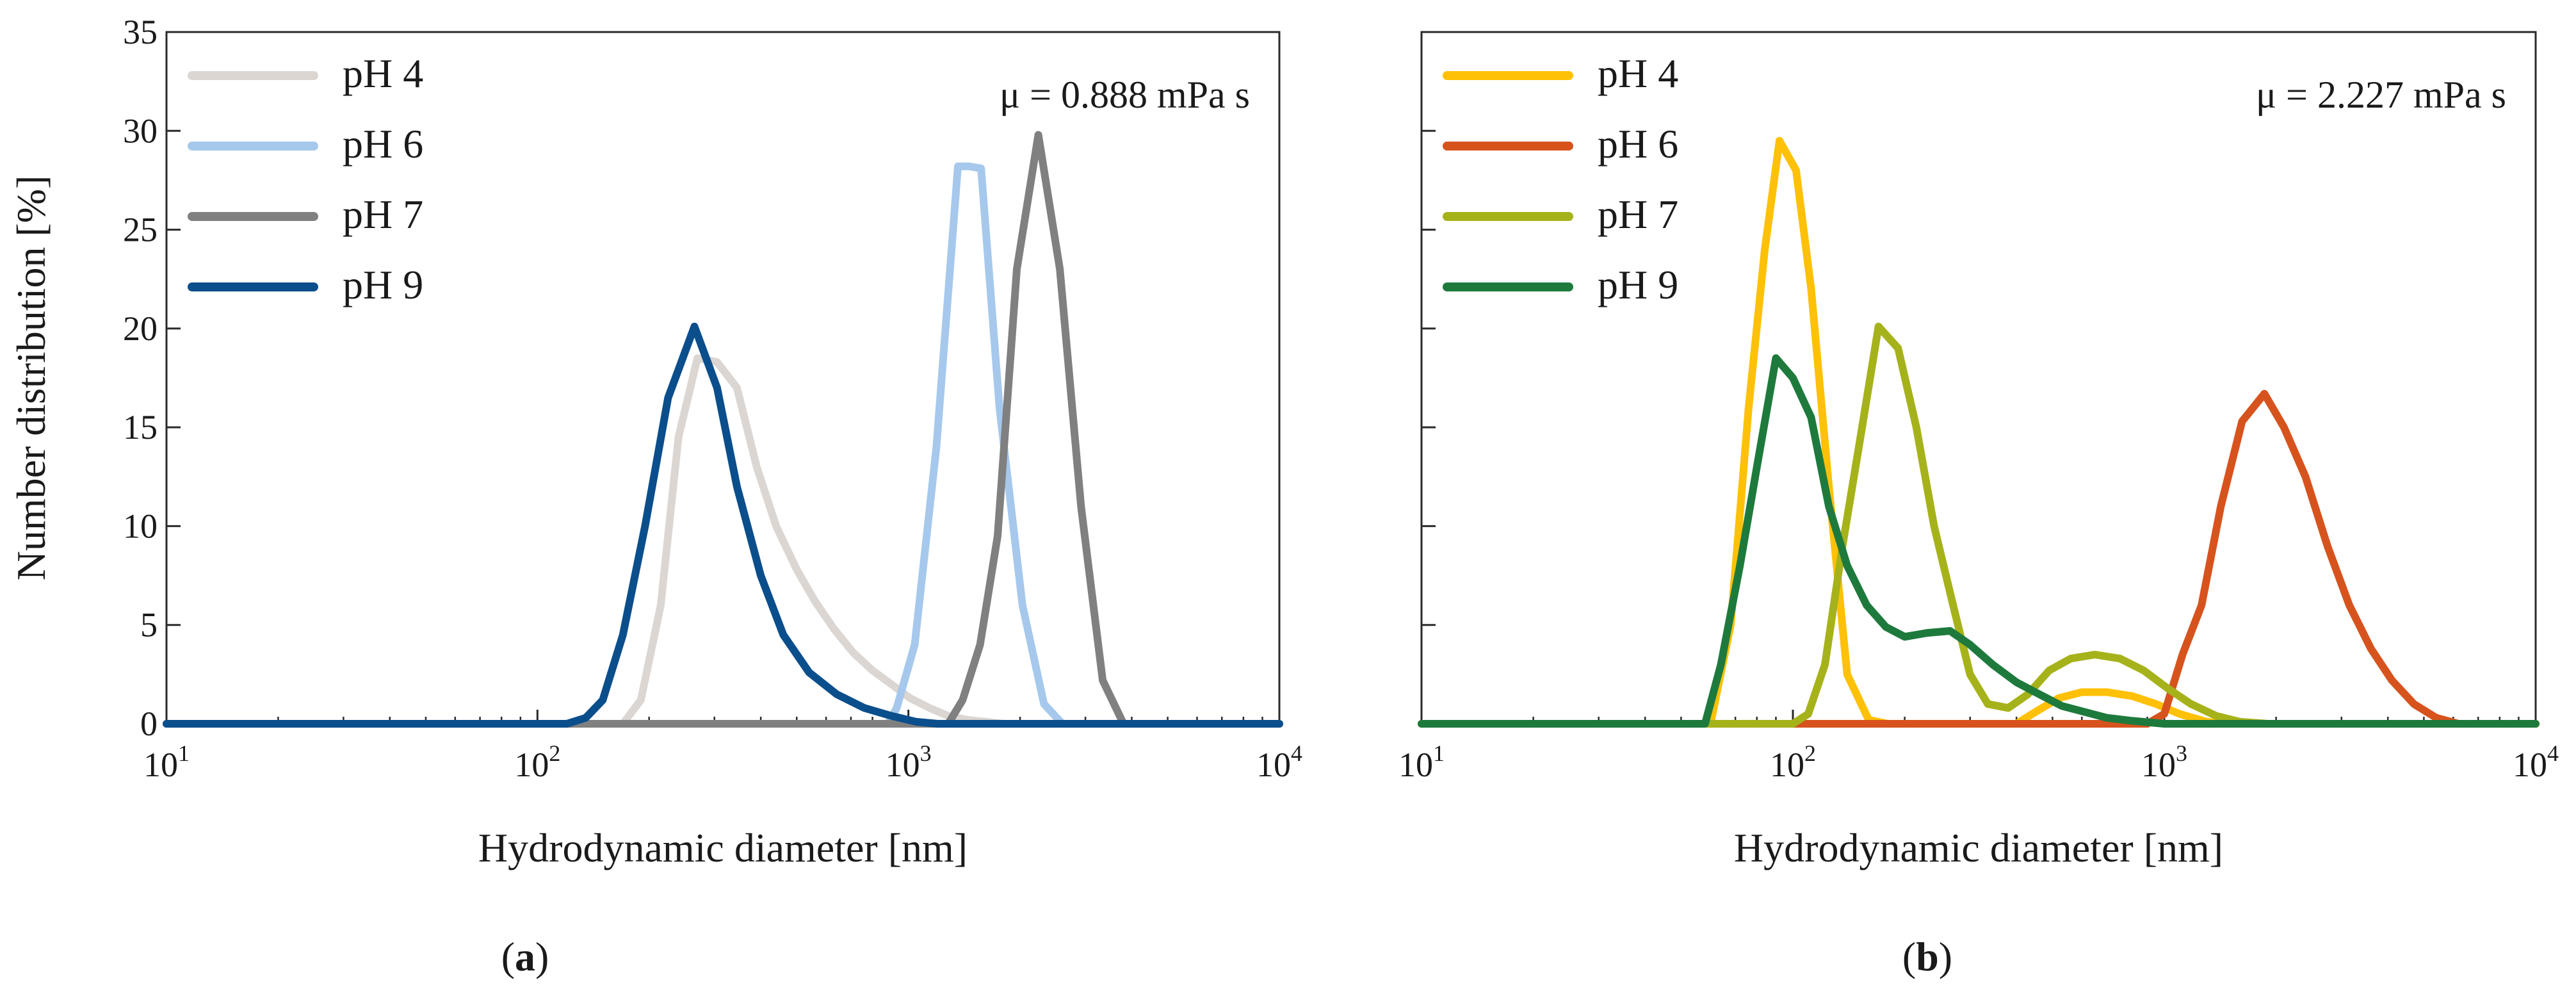  Describe the element at coordinates (149, 625) in the screenshot. I see `y-tick-label: 5` at that location.